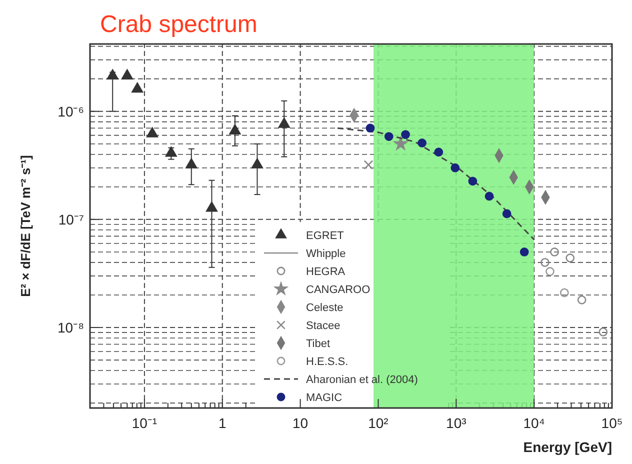  Describe the element at coordinates (534, 423) in the screenshot. I see `x-tick-label: 10⁴` at that location.